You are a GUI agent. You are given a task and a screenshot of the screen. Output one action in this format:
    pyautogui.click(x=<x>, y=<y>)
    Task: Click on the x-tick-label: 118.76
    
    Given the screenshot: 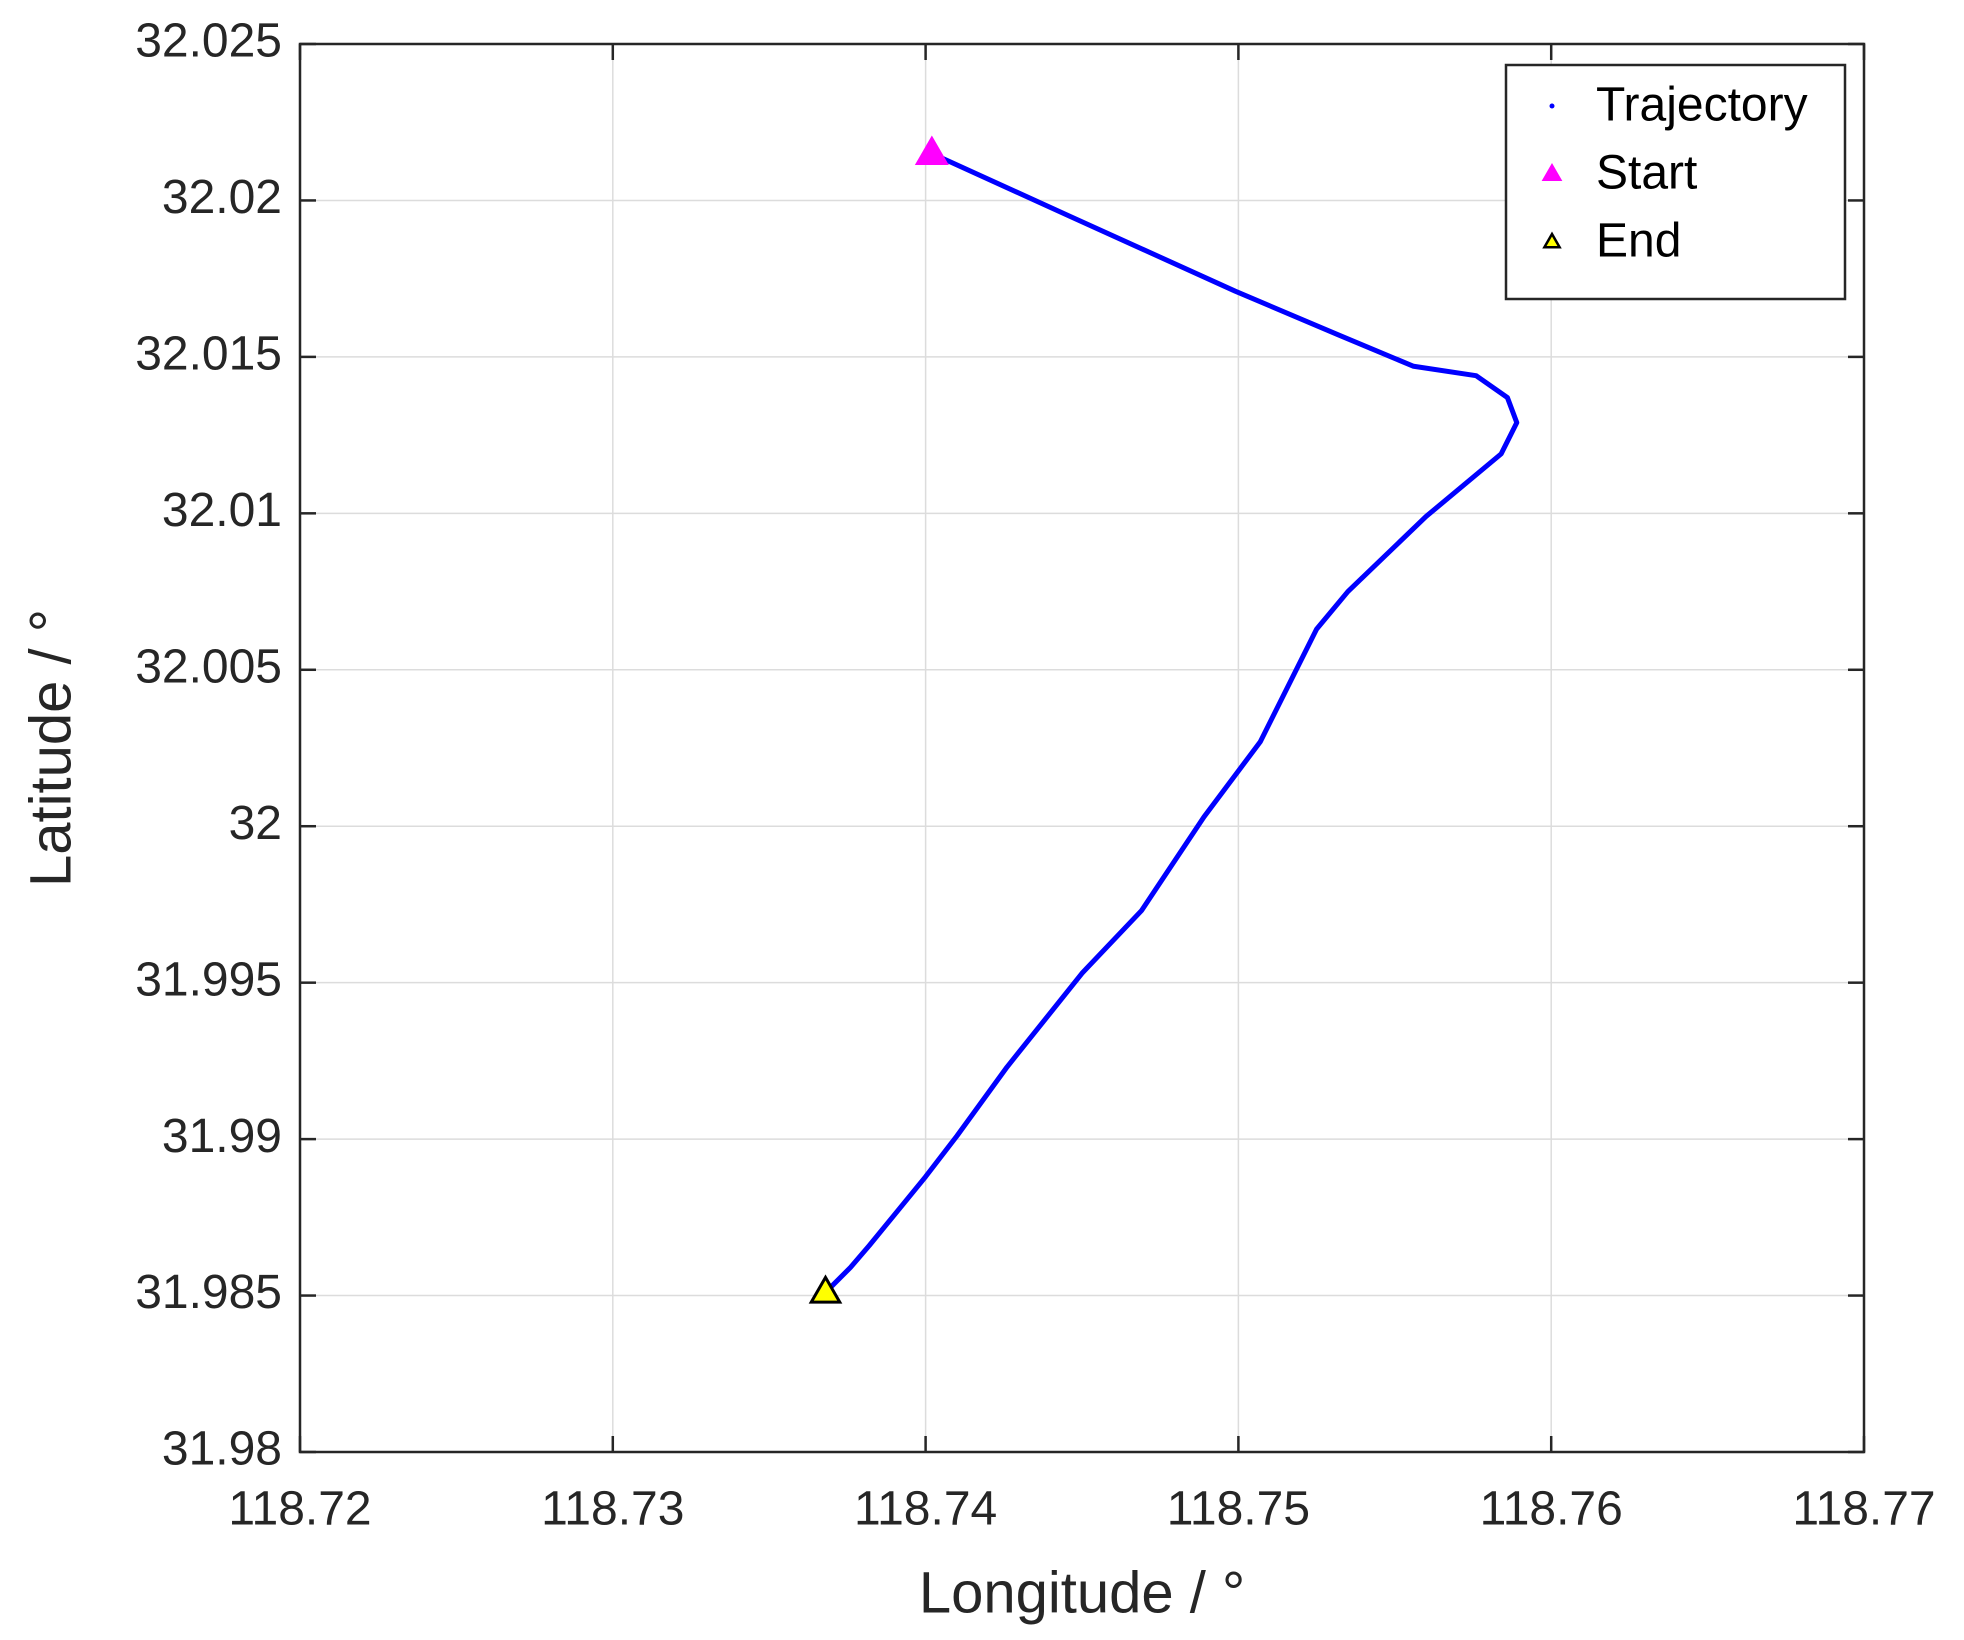 What is the action you would take?
    pyautogui.click(x=1551, y=1509)
    